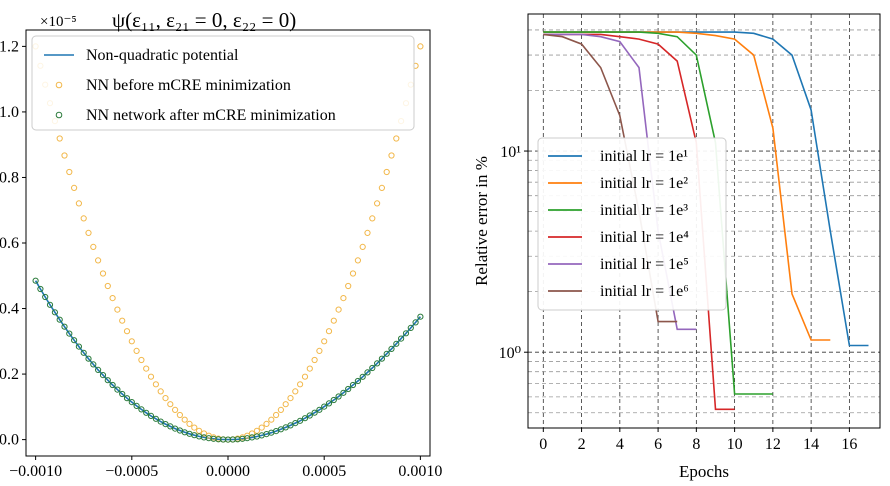 Image resolution: width=890 pixels, height=486 pixels. Describe the element at coordinates (9, 374) in the screenshot. I see `left-y-tick-label-1: 0.2` at that location.